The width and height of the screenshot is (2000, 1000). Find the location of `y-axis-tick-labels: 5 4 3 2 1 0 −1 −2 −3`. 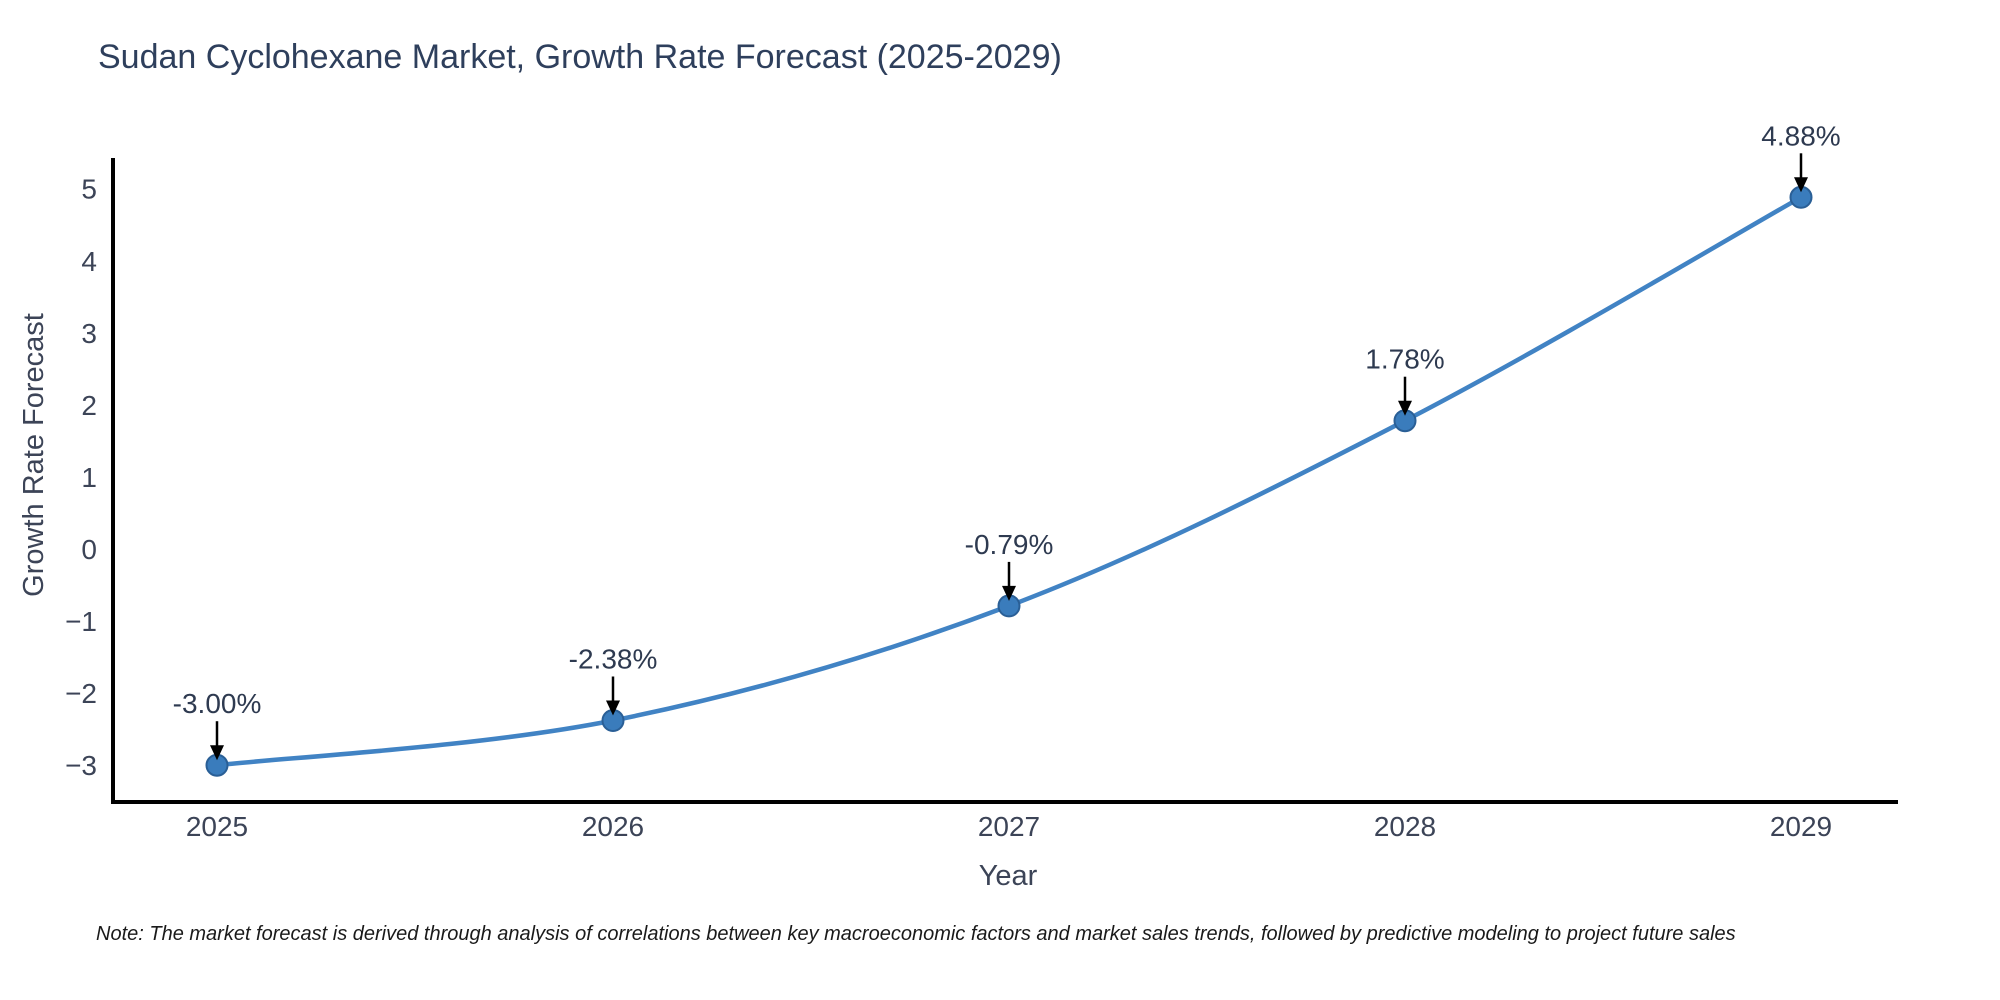

y-axis-tick-labels: 5 4 3 2 1 0 −1 −2 −3 is located at coordinates (81, 477).